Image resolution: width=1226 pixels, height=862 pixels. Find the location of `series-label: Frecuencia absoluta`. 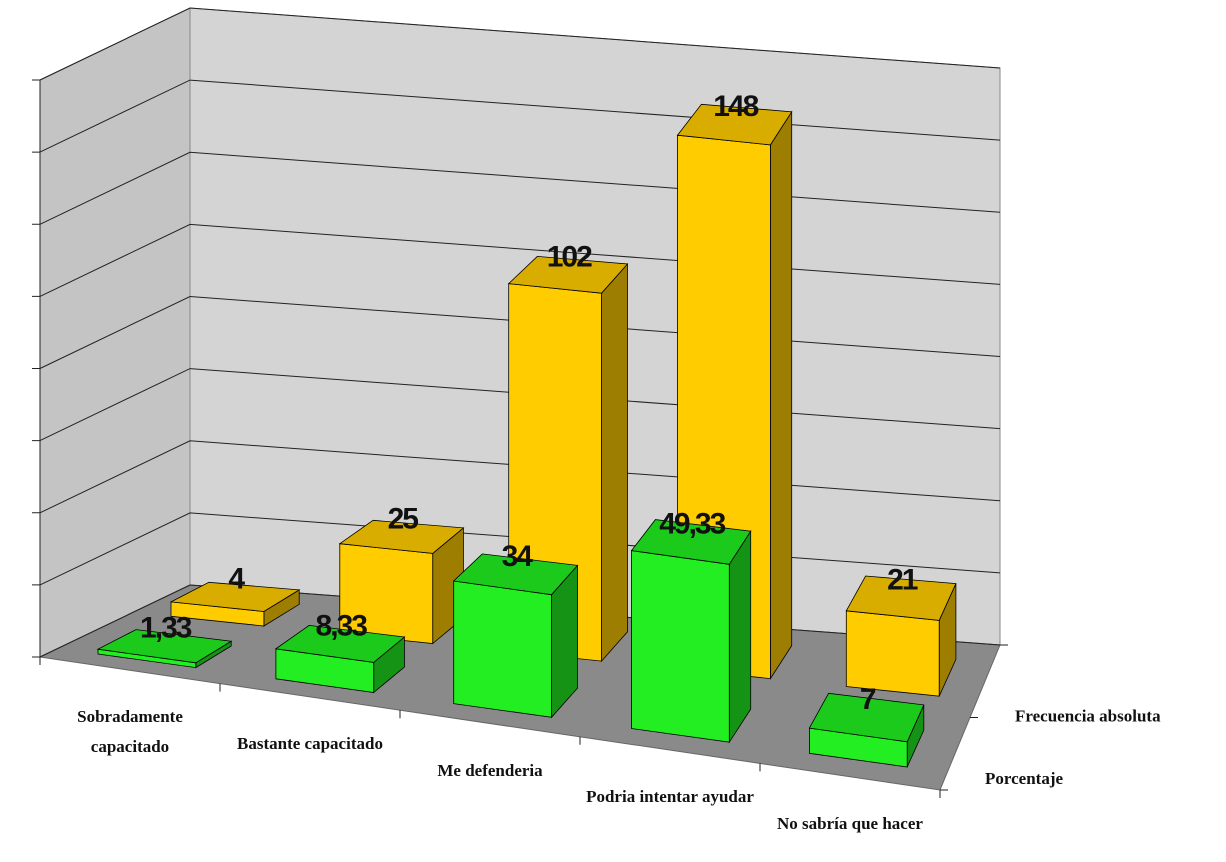

series-label: Frecuencia absoluta is located at coordinates (1088, 715).